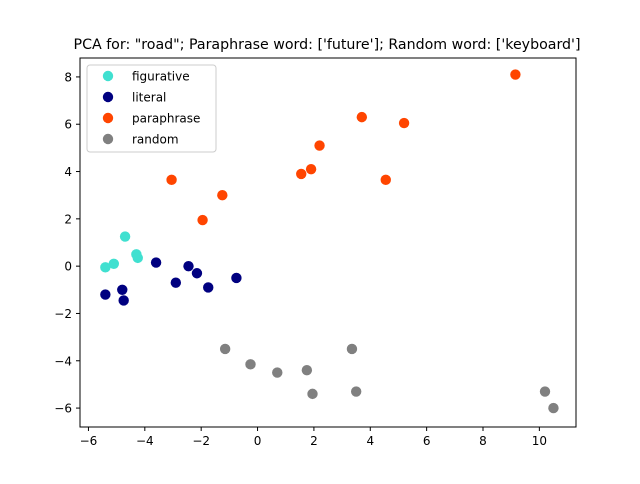 This screenshot has height=484, width=640. I want to click on legend-marker-paraphrase, so click(108, 118).